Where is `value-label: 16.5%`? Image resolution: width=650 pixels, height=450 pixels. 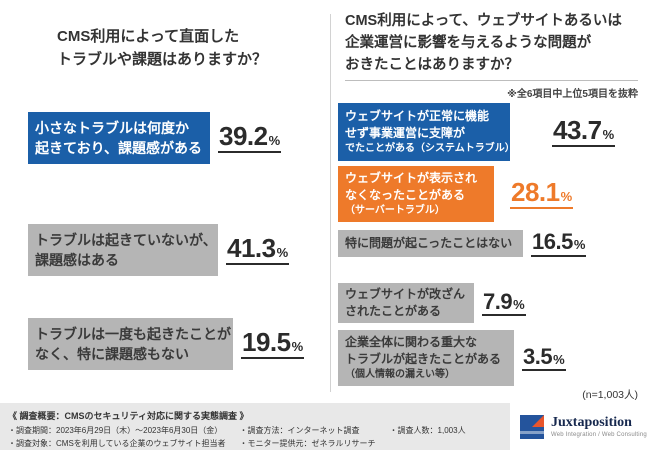 value-label: 16.5% is located at coordinates (559, 243).